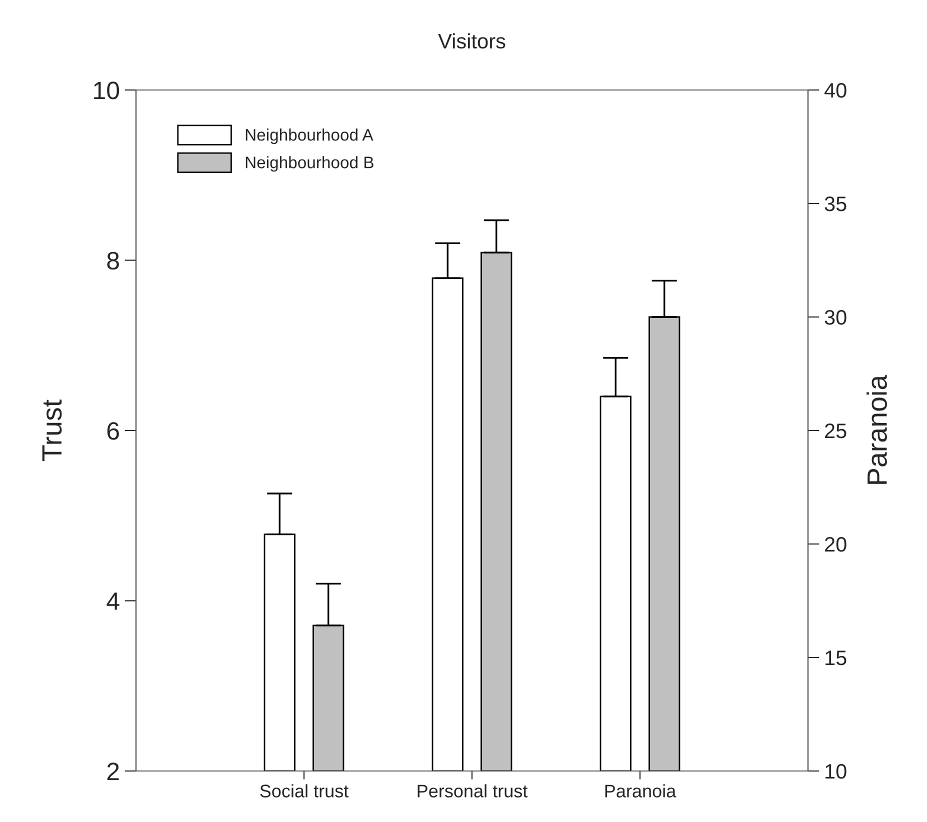  Describe the element at coordinates (876, 429) in the screenshot. I see `y2-axis-title: Paranoia` at that location.